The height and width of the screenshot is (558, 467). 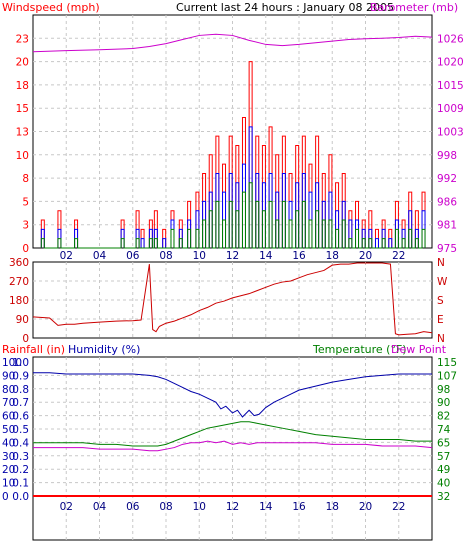 I want to click on humidity-y-tick-label: 20, so click(x=8, y=470).